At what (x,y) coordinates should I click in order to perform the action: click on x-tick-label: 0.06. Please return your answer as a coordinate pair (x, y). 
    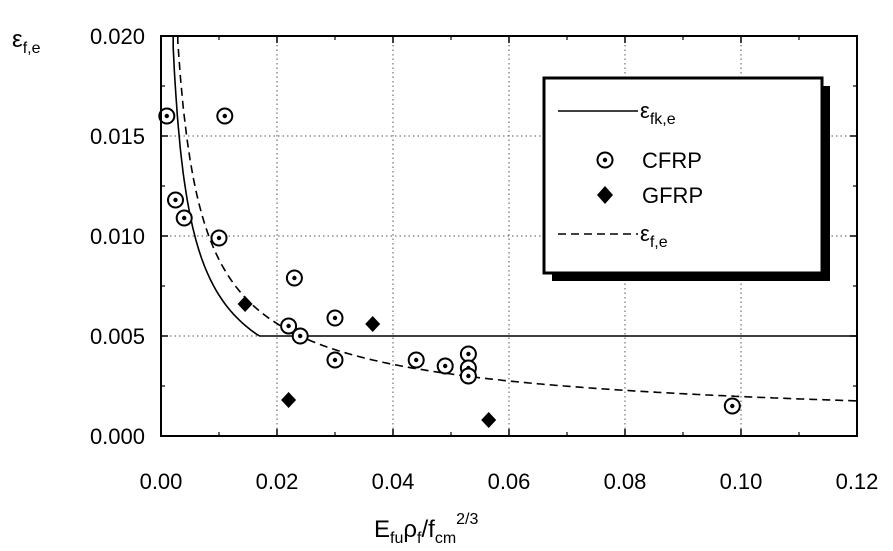
    Looking at the image, I should click on (509, 481).